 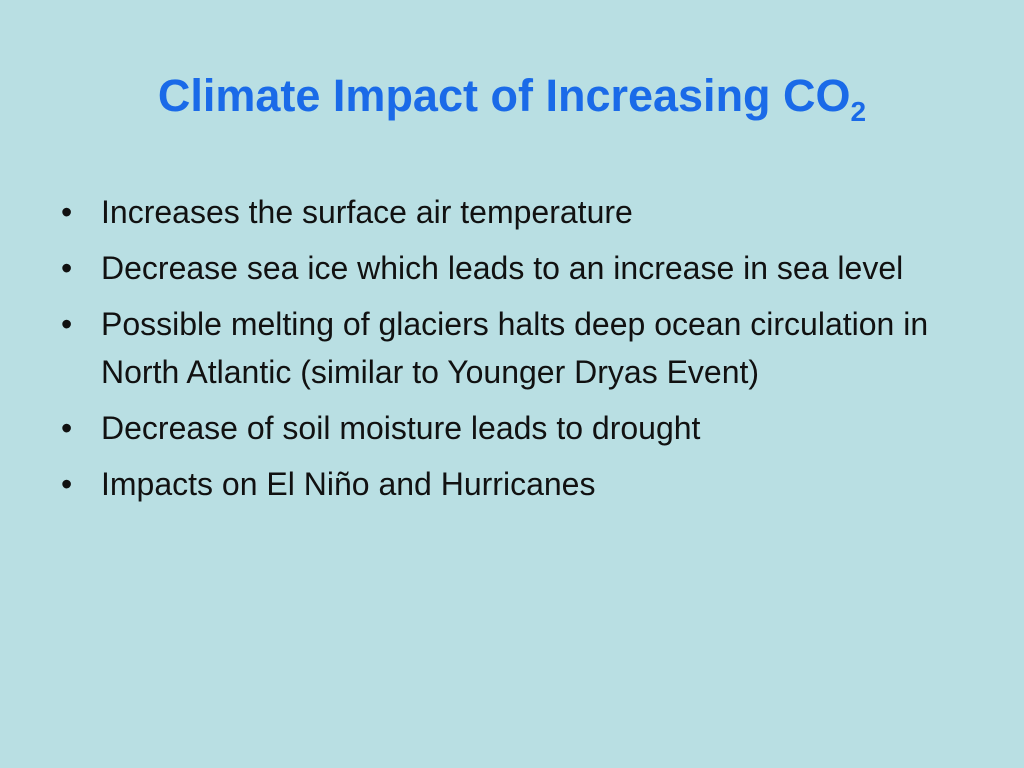 I want to click on bullet-item: Increases the surface air temperature, so click(x=506, y=212).